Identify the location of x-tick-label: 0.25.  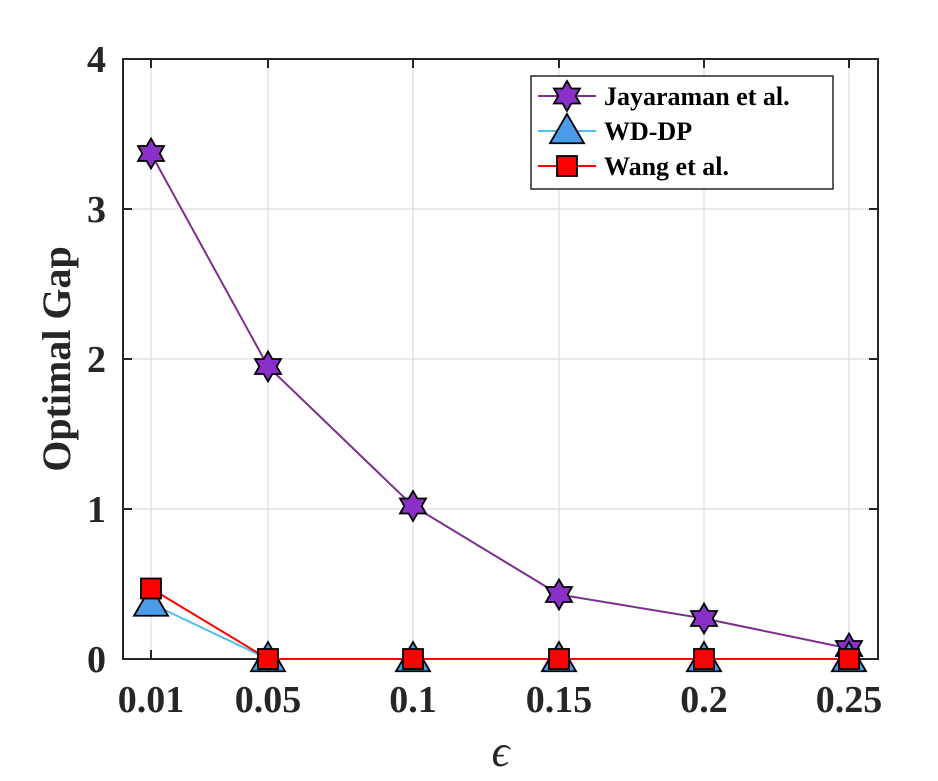
(849, 700).